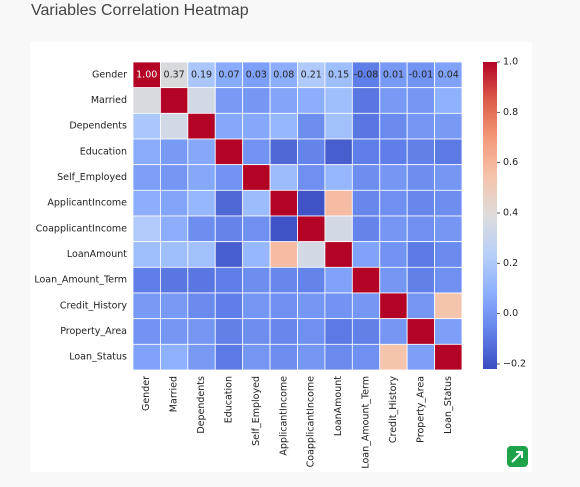  I want to click on y-tick-label: Credit_History, so click(93, 305).